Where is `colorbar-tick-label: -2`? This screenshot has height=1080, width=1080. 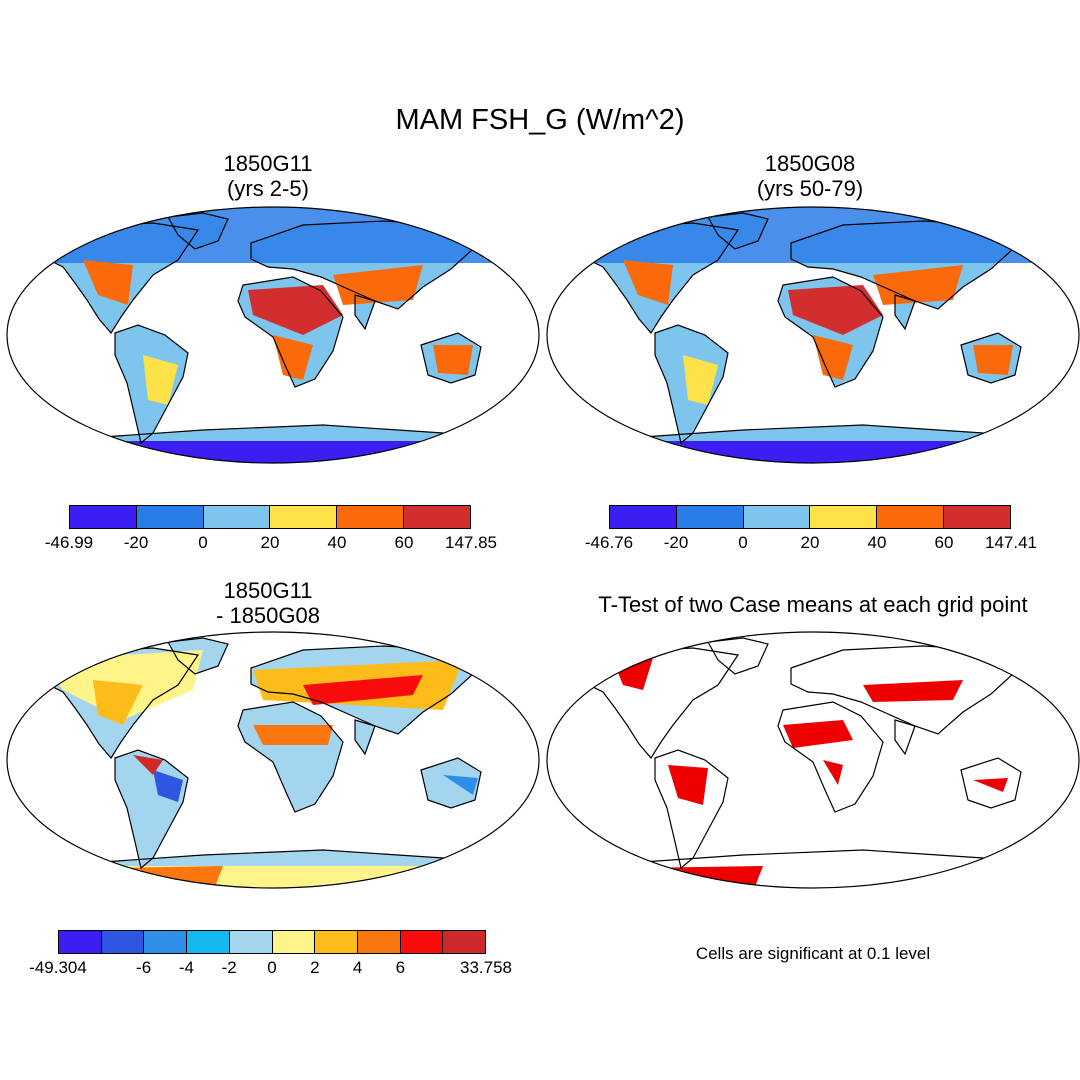 colorbar-tick-label: -2 is located at coordinates (229, 967).